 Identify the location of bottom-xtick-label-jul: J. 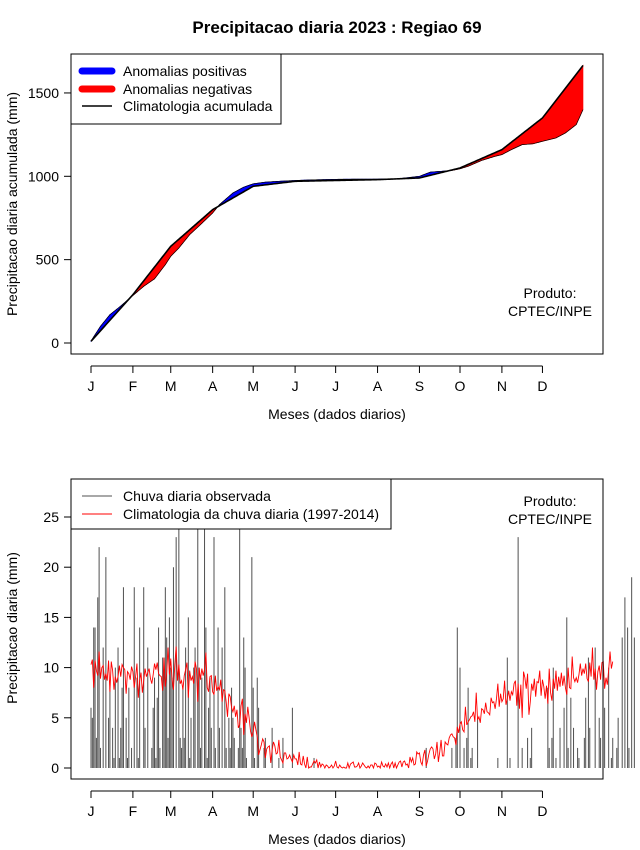
(335, 811).